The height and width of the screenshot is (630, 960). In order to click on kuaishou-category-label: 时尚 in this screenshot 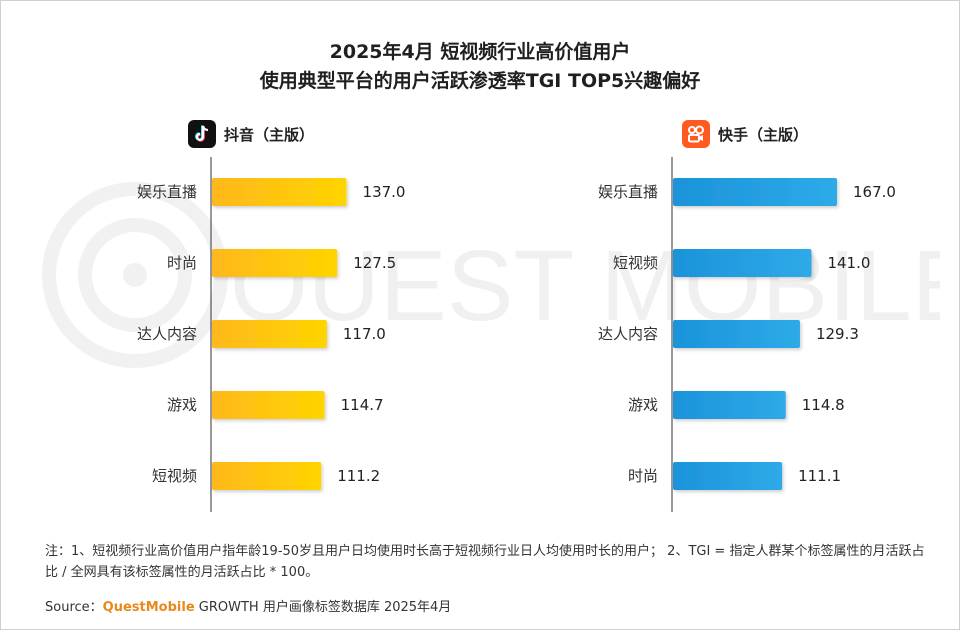, I will do `click(643, 476)`.